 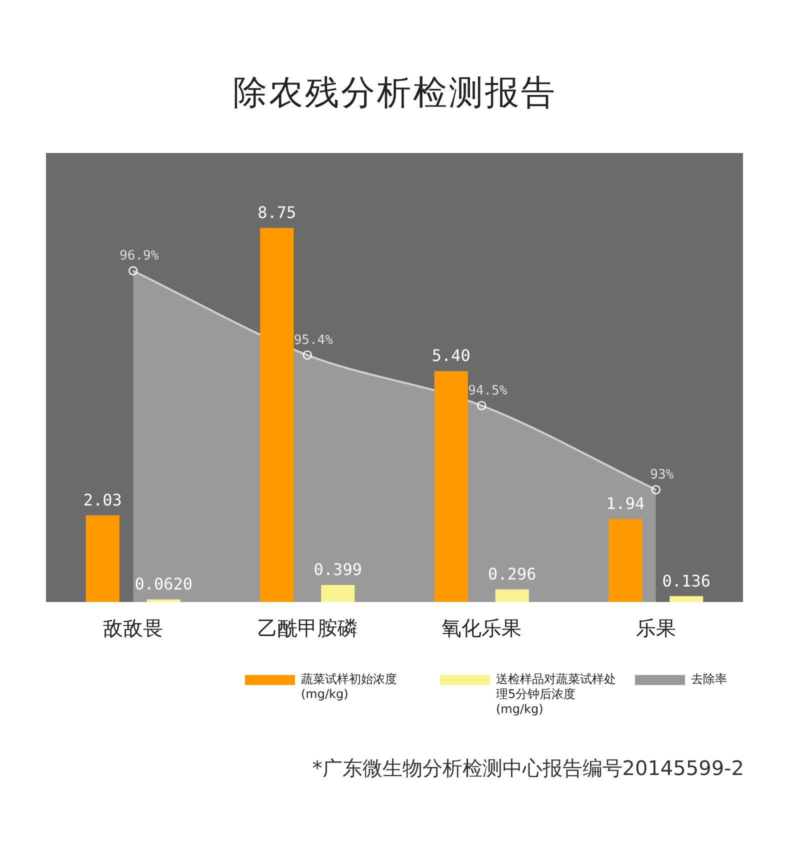 What do you see at coordinates (349, 687) in the screenshot?
I see `legend-label: 蔬菜试样初始浓度(mg/kg)` at bounding box center [349, 687].